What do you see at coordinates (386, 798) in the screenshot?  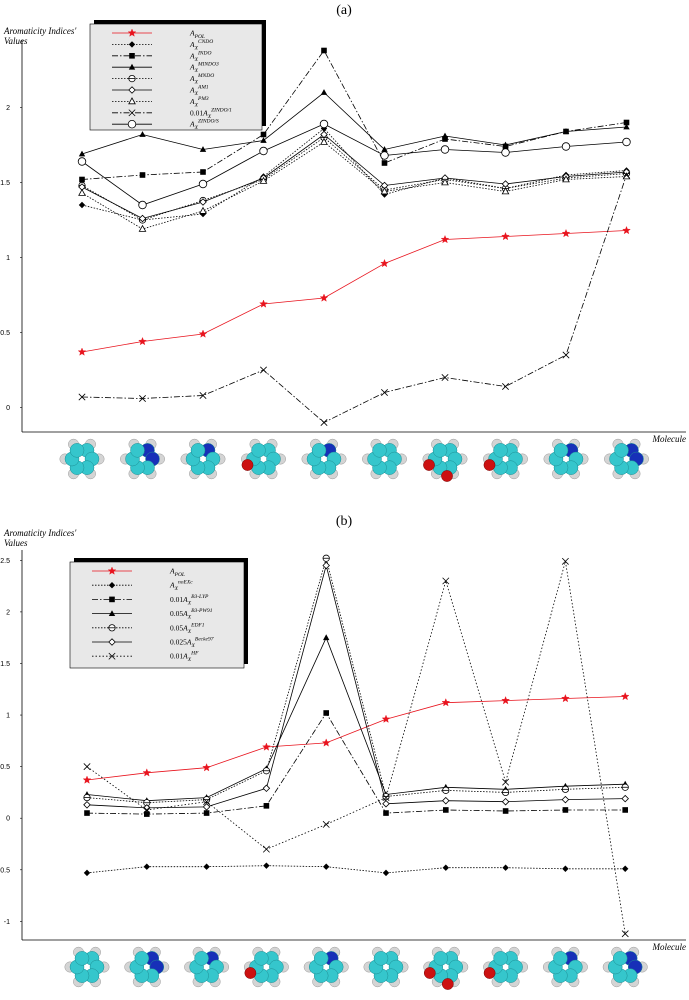 I see `data-point-s6-p5` at bounding box center [386, 798].